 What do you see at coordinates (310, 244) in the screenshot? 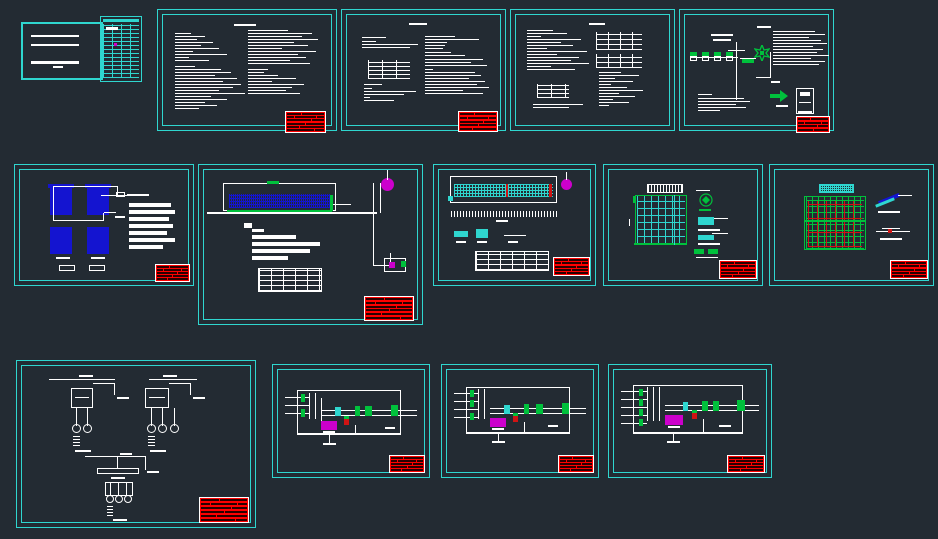
I see `sheet-section-elevation` at bounding box center [310, 244].